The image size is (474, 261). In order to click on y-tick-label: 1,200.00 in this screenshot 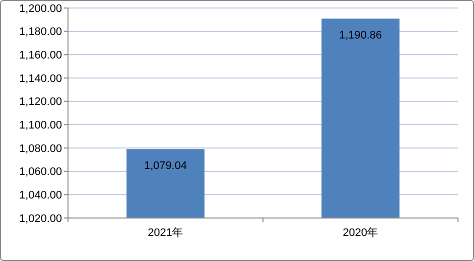, I will do `click(40, 8)`.